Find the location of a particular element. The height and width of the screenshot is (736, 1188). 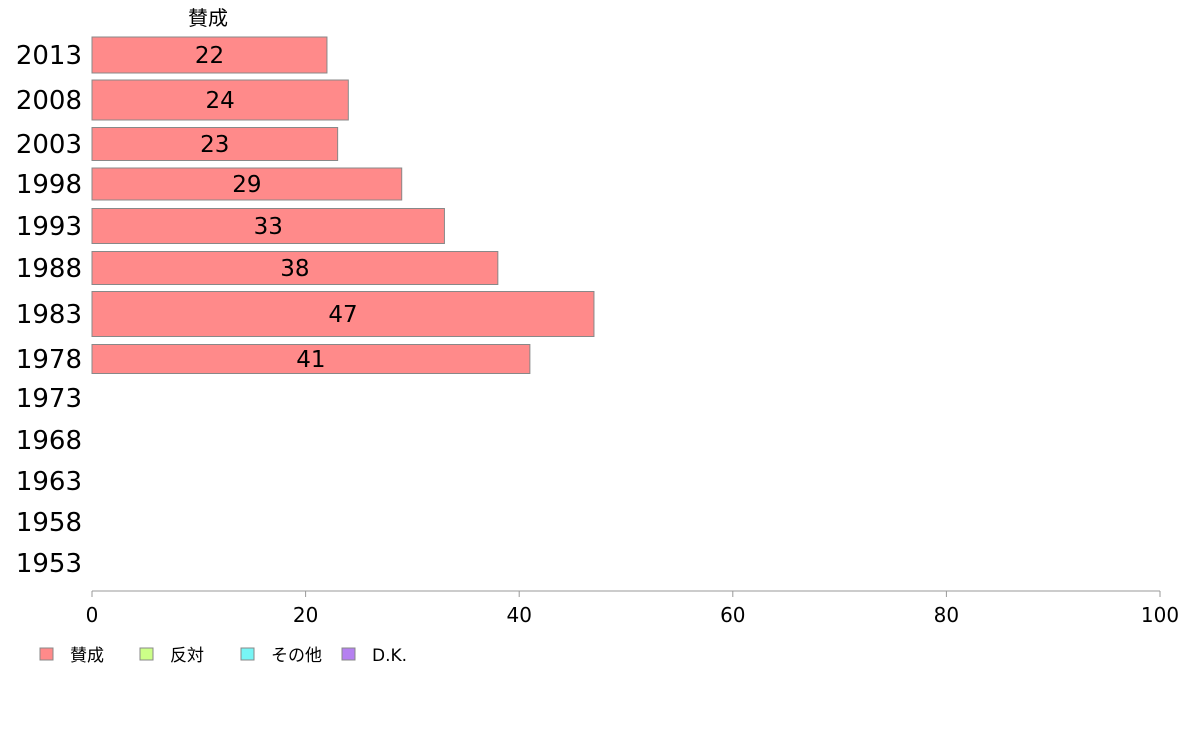

bar-label-1983-0: 47 is located at coordinates (342, 315).